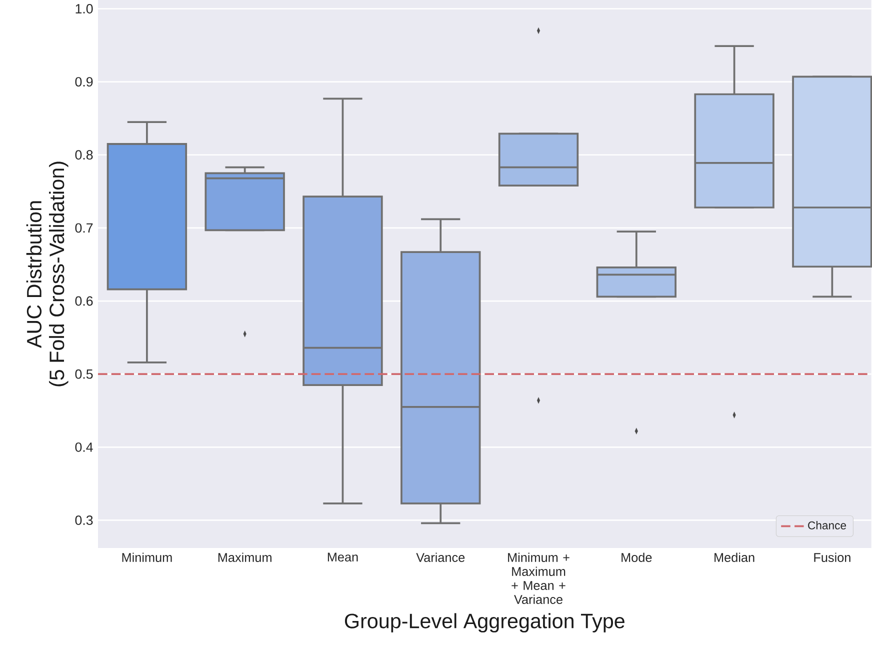 The height and width of the screenshot is (648, 872). I want to click on x-axis-title: Group-Level Aggregation Type, so click(484, 622).